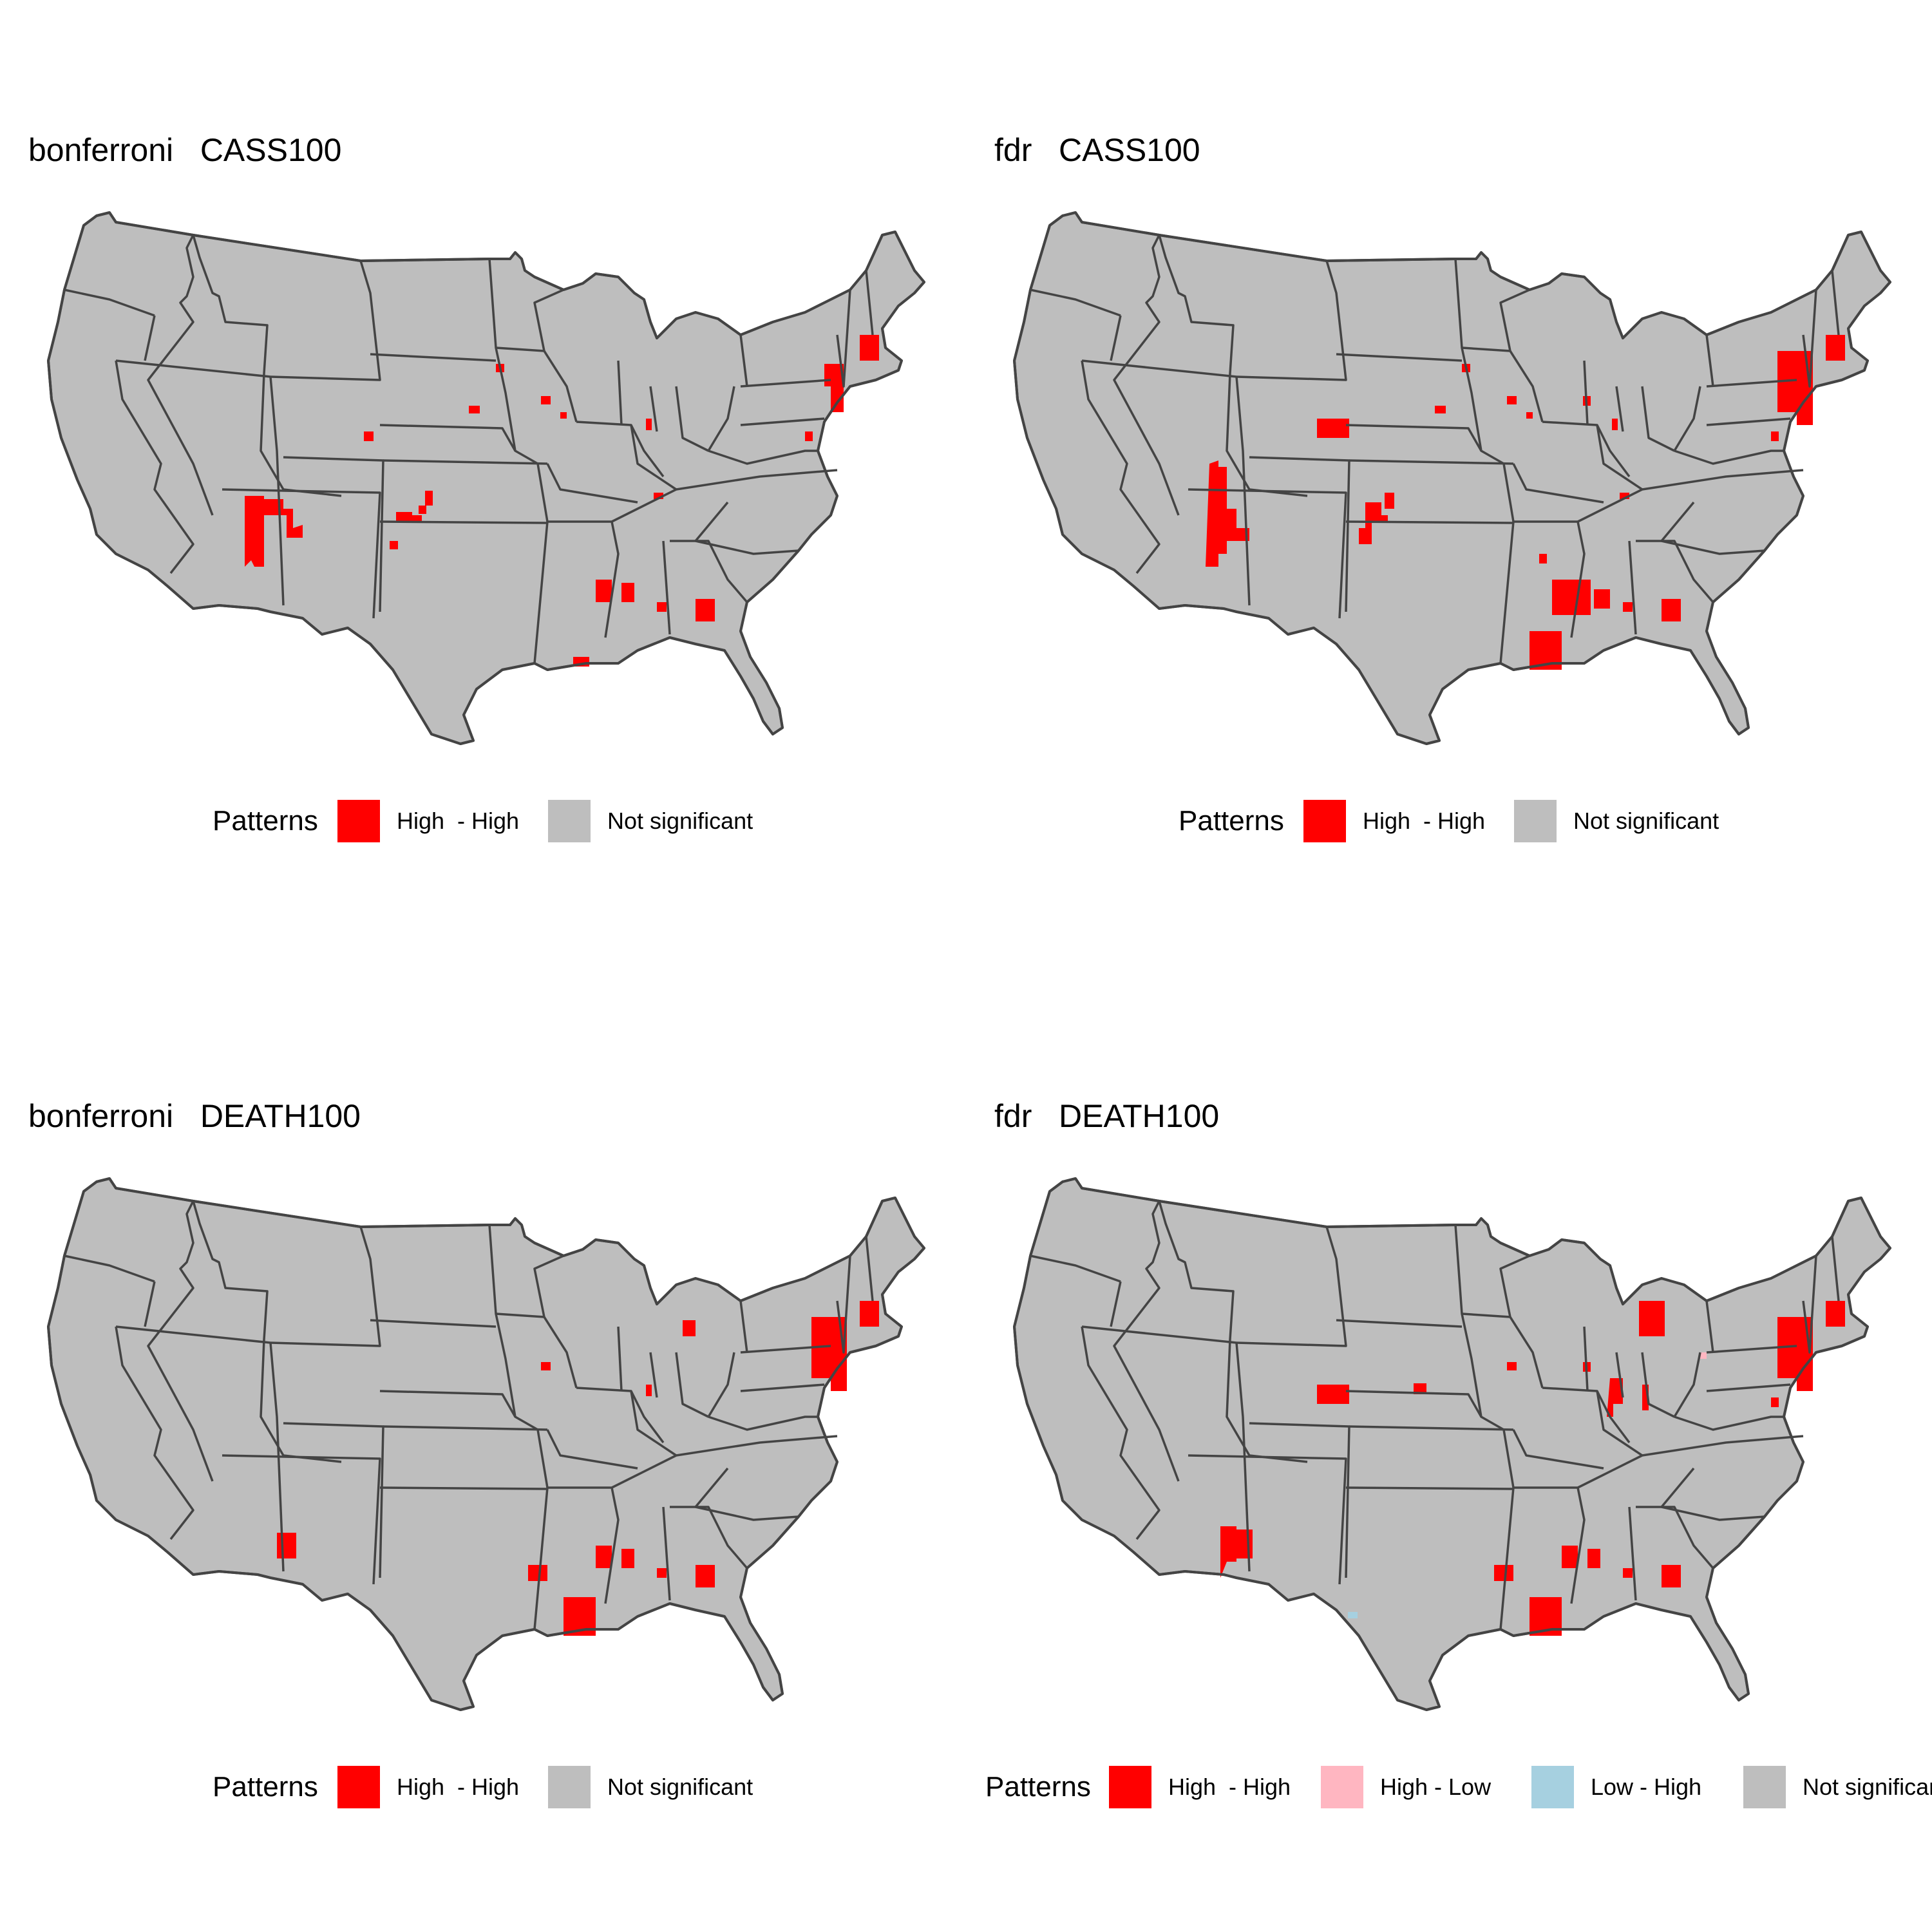 The width and height of the screenshot is (1932, 1932). I want to click on cluster-md-e, so click(1775, 1402).